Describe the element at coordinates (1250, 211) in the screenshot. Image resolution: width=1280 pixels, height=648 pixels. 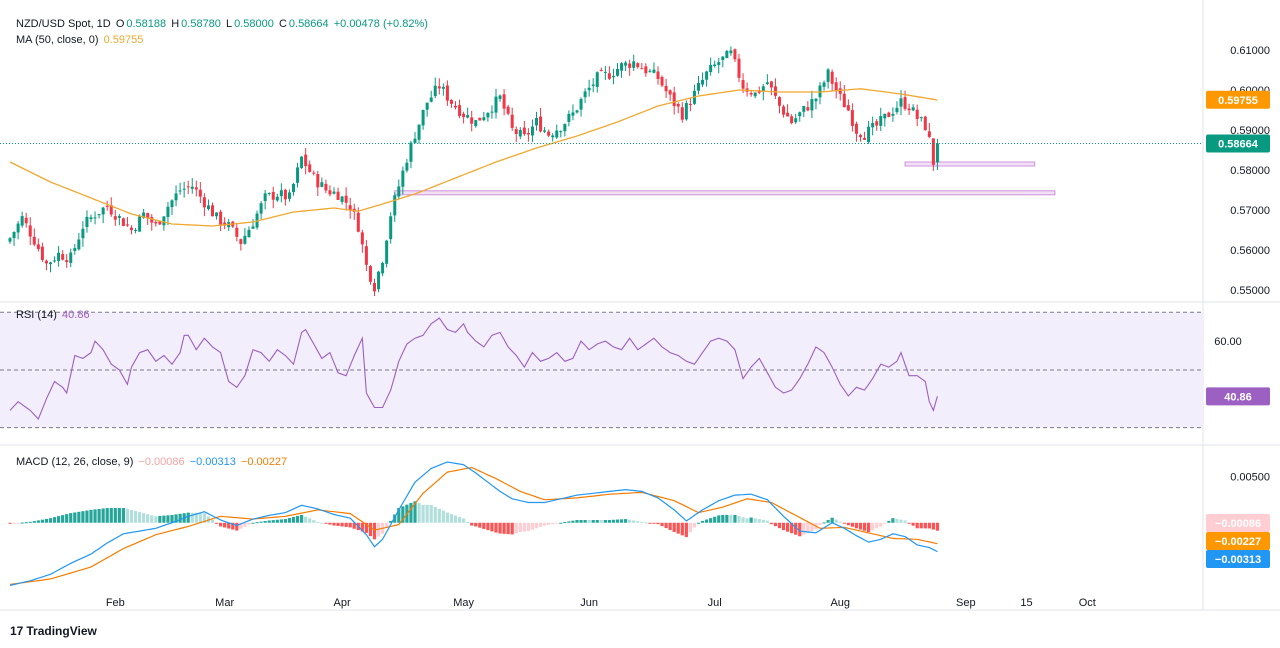
I see `price-tick-label: 0.57000` at that location.